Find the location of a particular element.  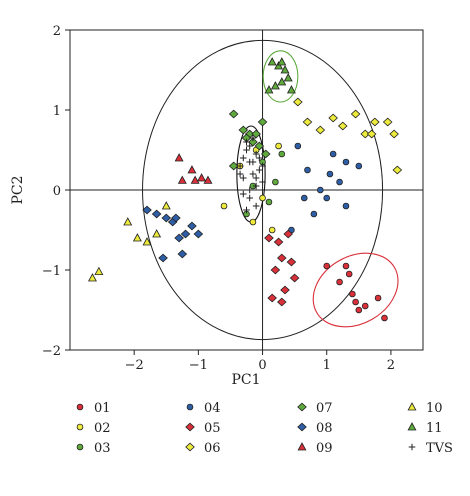

legend-item-tvs: TVS is located at coordinates (430, 448).